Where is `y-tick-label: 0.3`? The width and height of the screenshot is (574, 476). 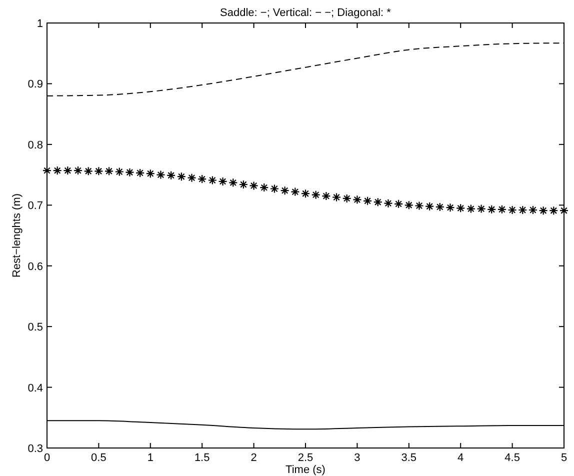
y-tick-label: 0.3 is located at coordinates (35, 449).